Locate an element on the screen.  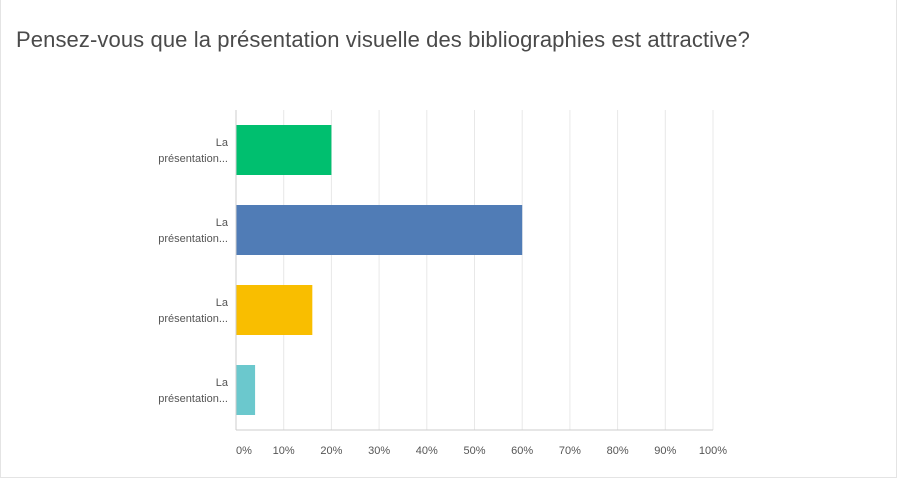
x-tick-label: 80% is located at coordinates (618, 451).